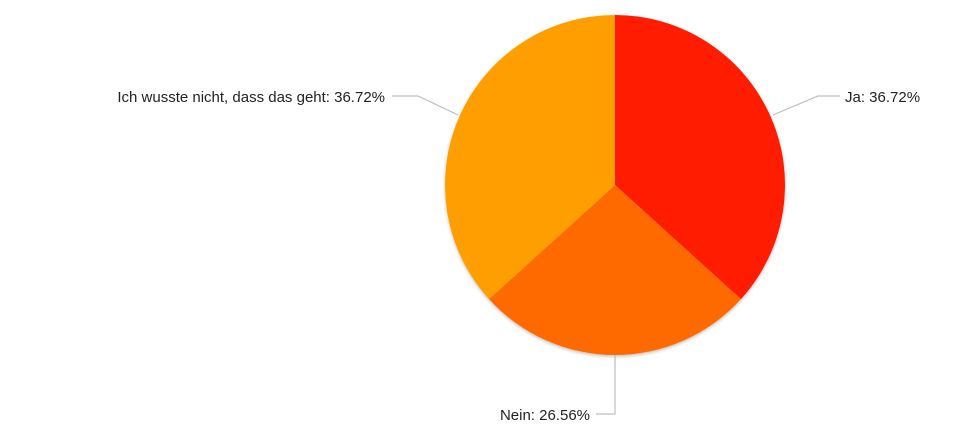 Image resolution: width=953 pixels, height=425 pixels. I want to click on pie-slice-ja, so click(700, 157).